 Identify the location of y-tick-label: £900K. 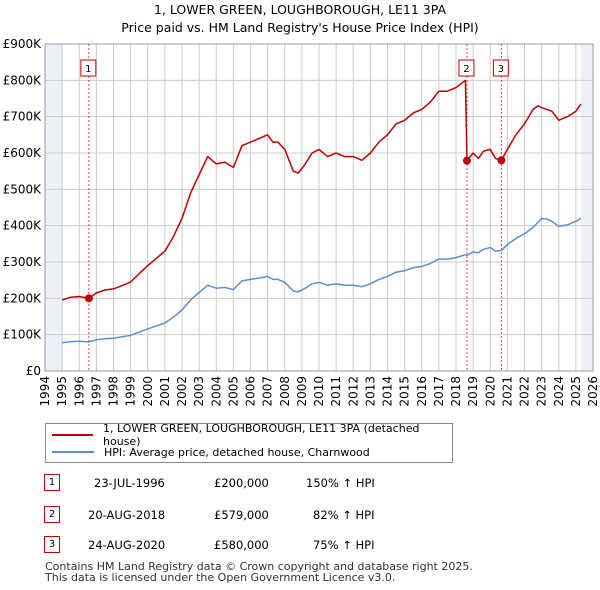
(23, 44).